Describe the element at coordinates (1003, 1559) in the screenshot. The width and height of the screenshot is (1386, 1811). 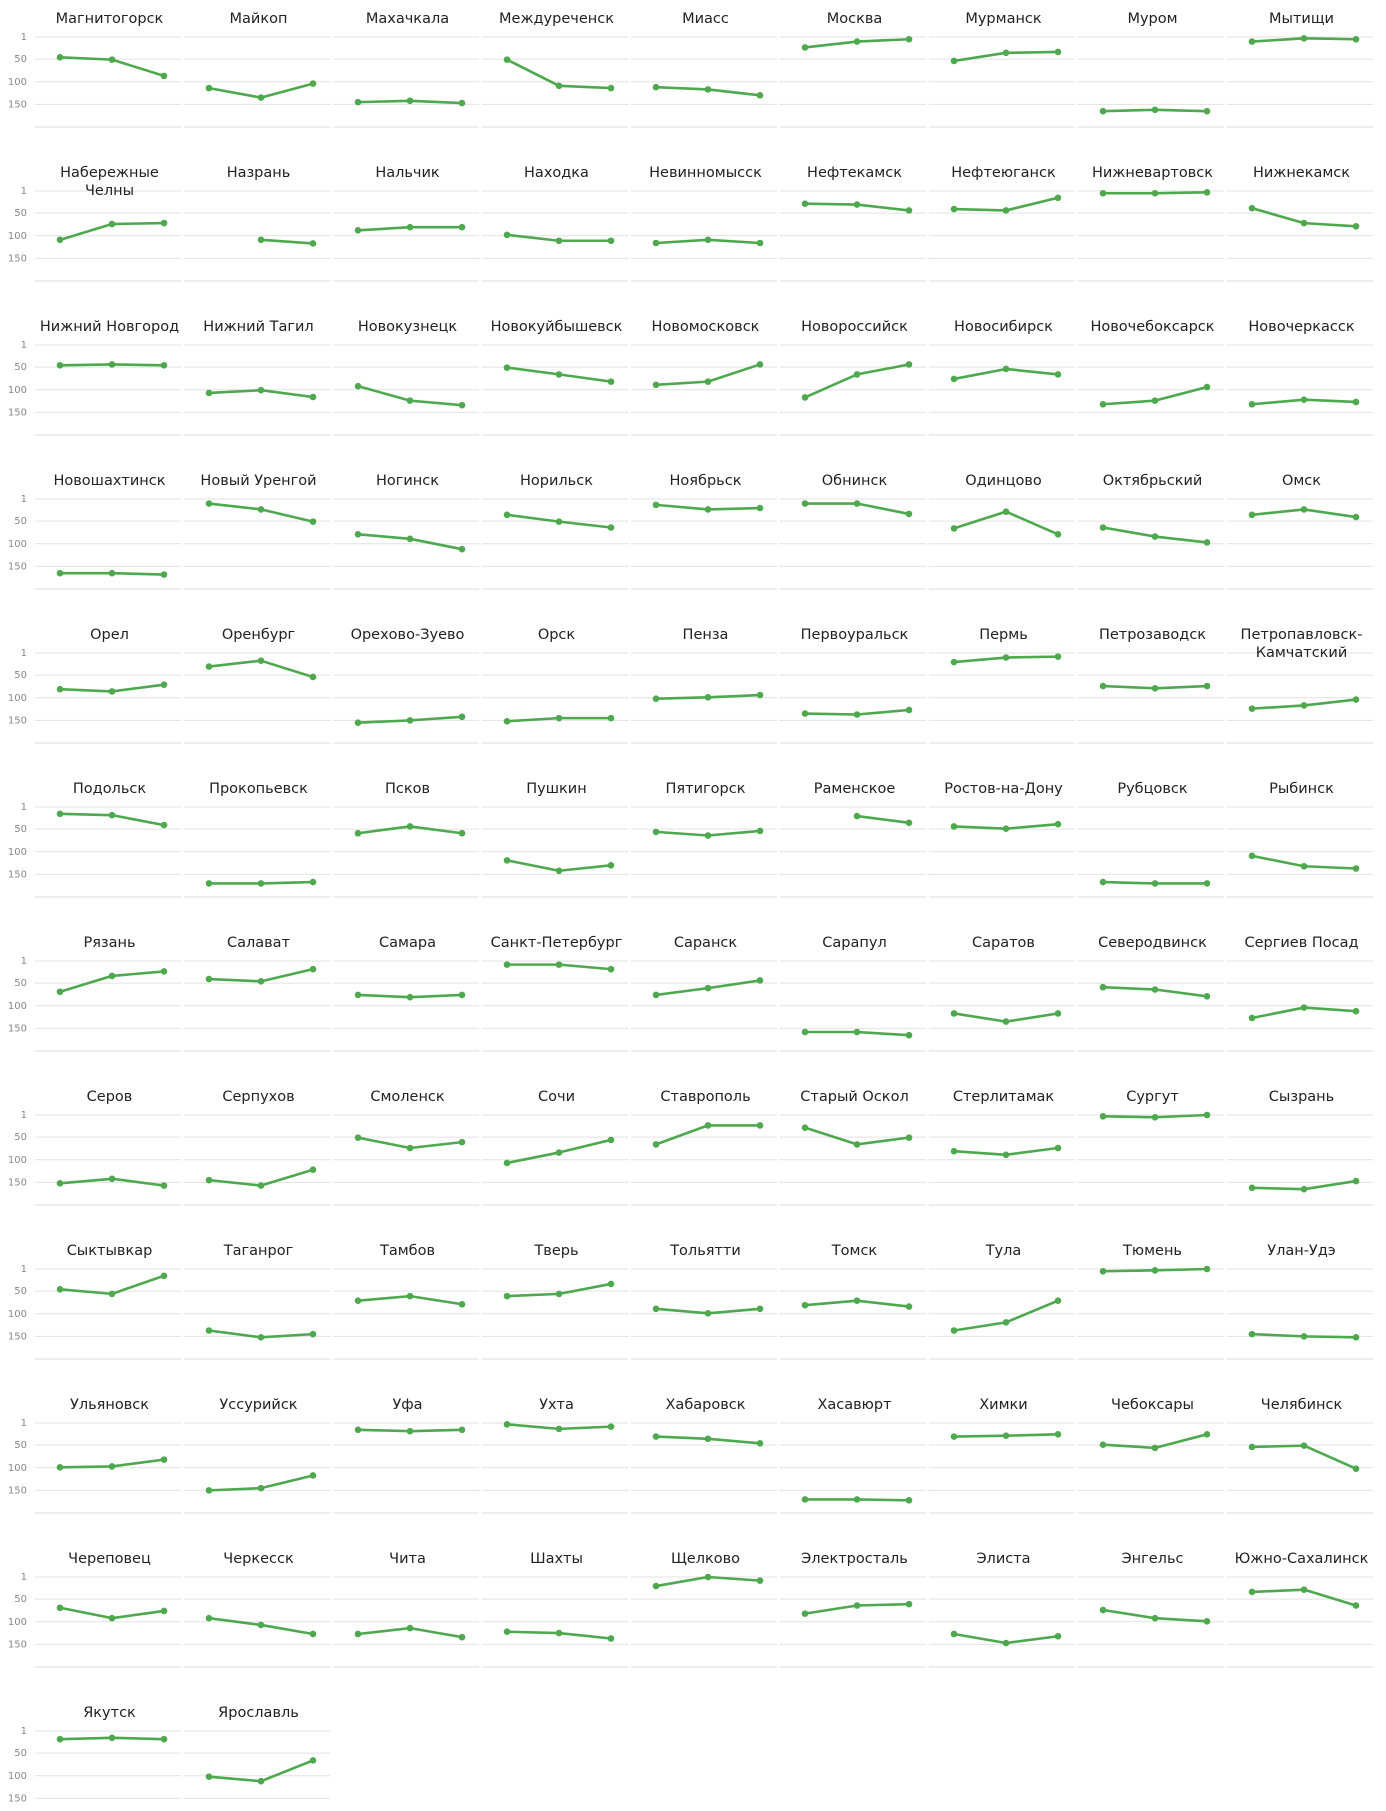
I see `chart-title: Элиста` at that location.